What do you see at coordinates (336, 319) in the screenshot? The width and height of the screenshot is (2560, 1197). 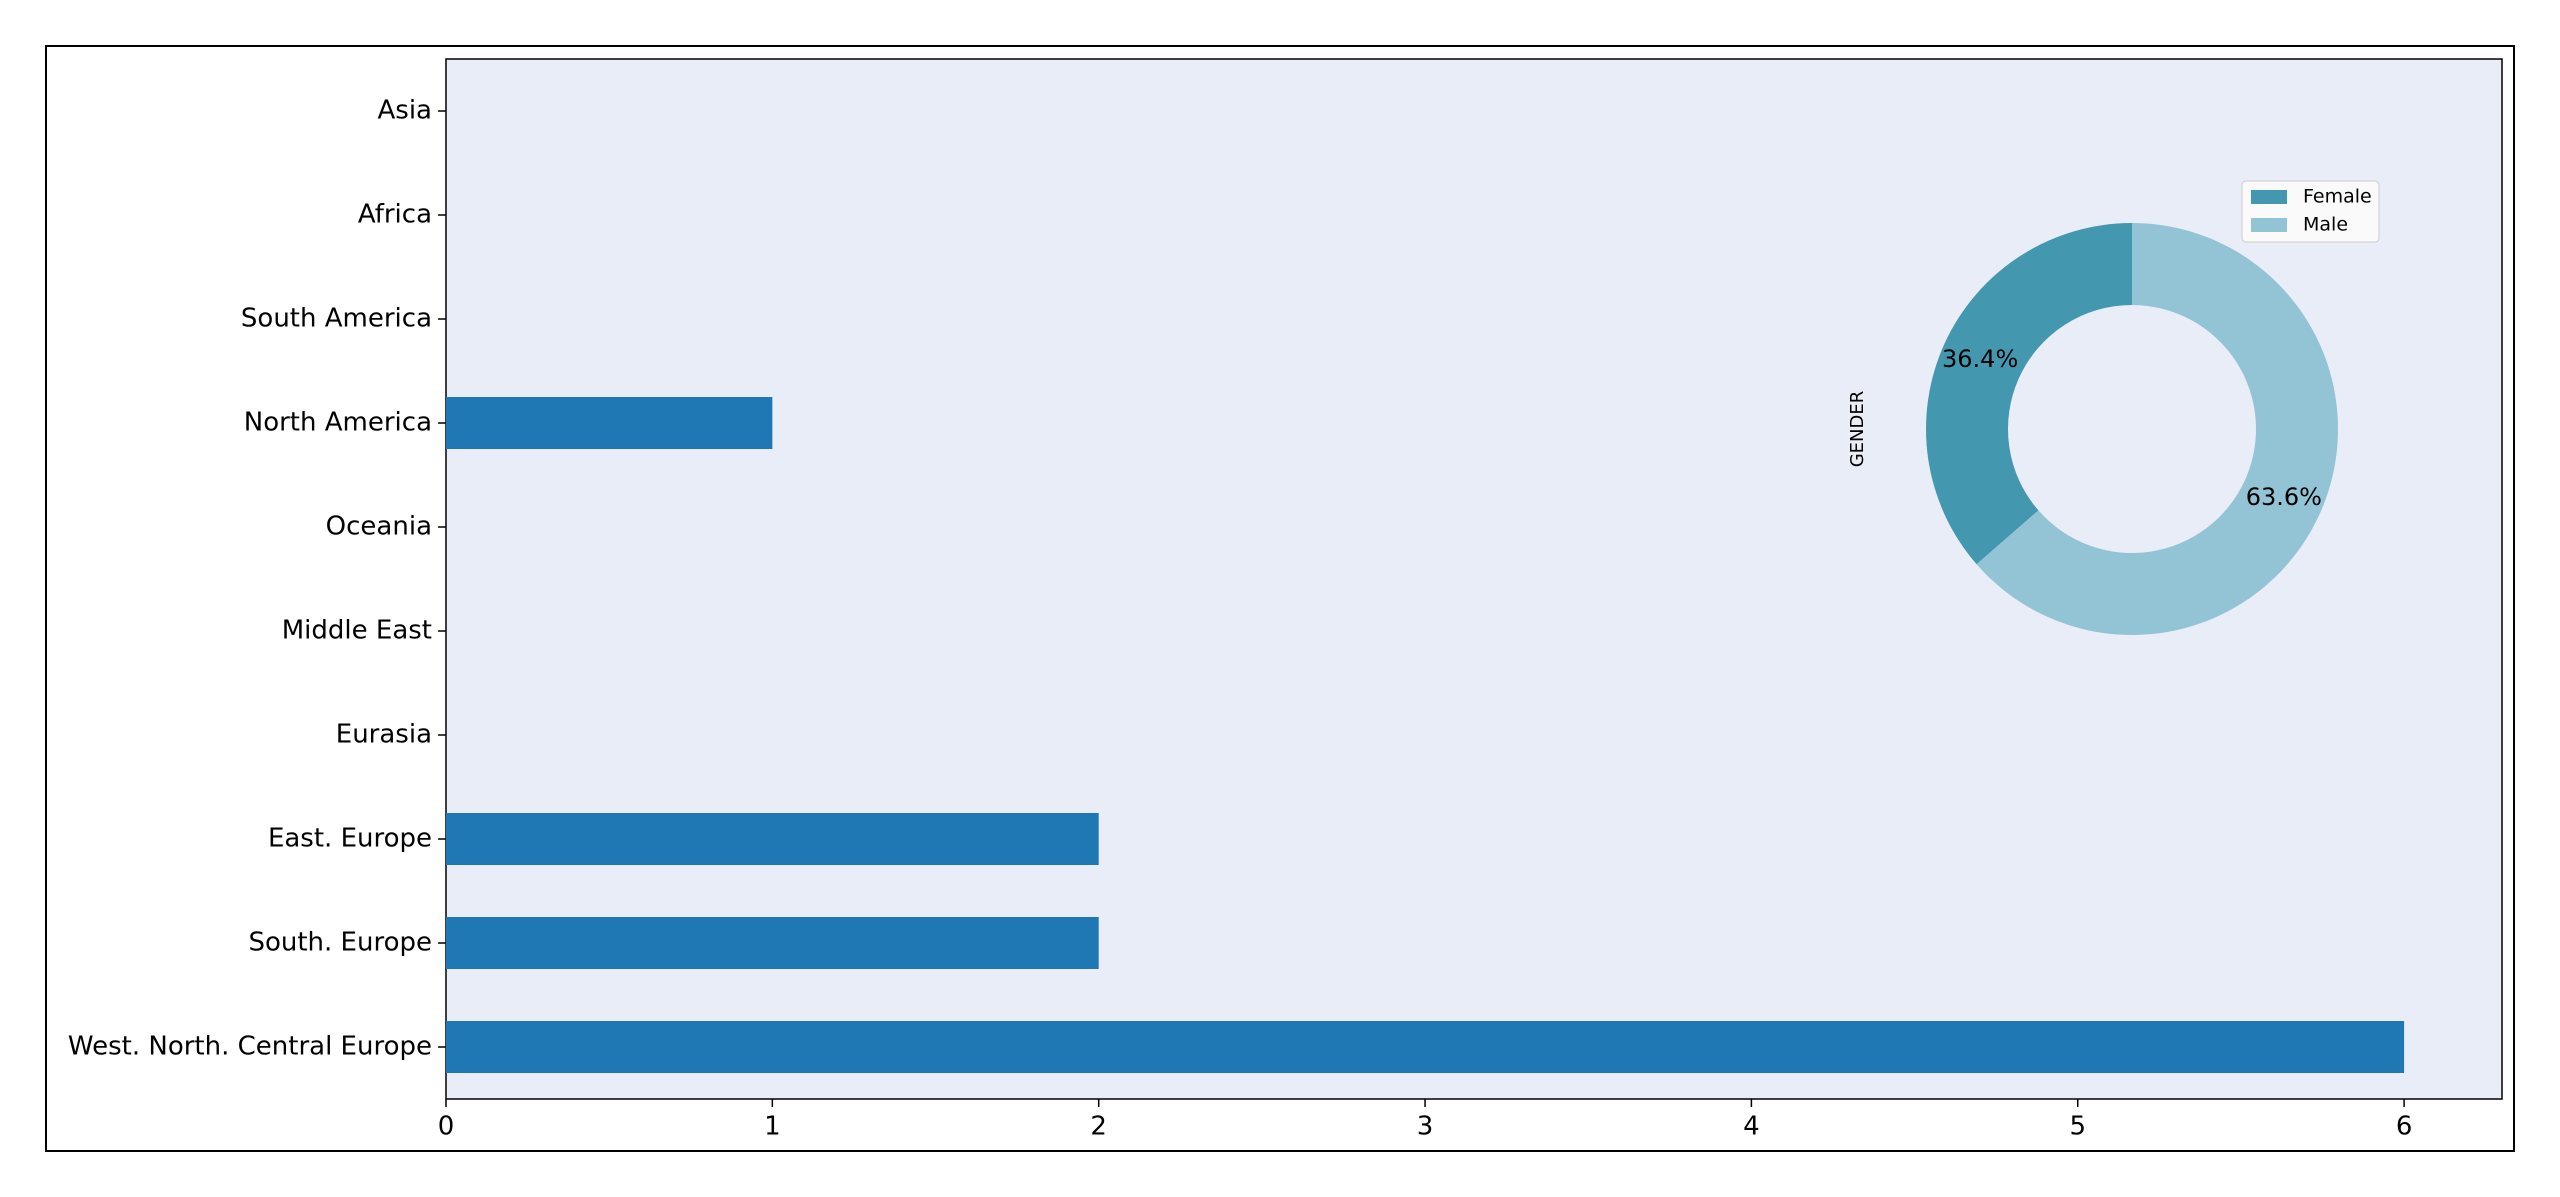 I see `y-tick-label: South America` at bounding box center [336, 319].